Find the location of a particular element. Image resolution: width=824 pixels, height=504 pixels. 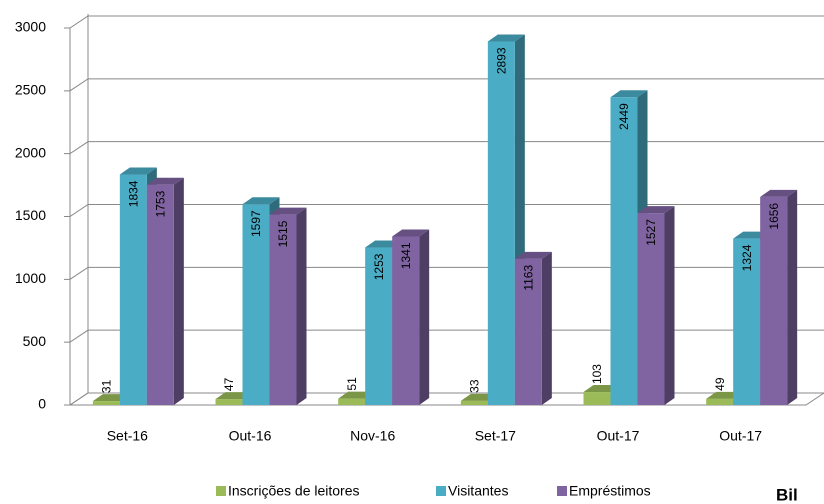

legend-label: Empréstimos is located at coordinates (610, 491).